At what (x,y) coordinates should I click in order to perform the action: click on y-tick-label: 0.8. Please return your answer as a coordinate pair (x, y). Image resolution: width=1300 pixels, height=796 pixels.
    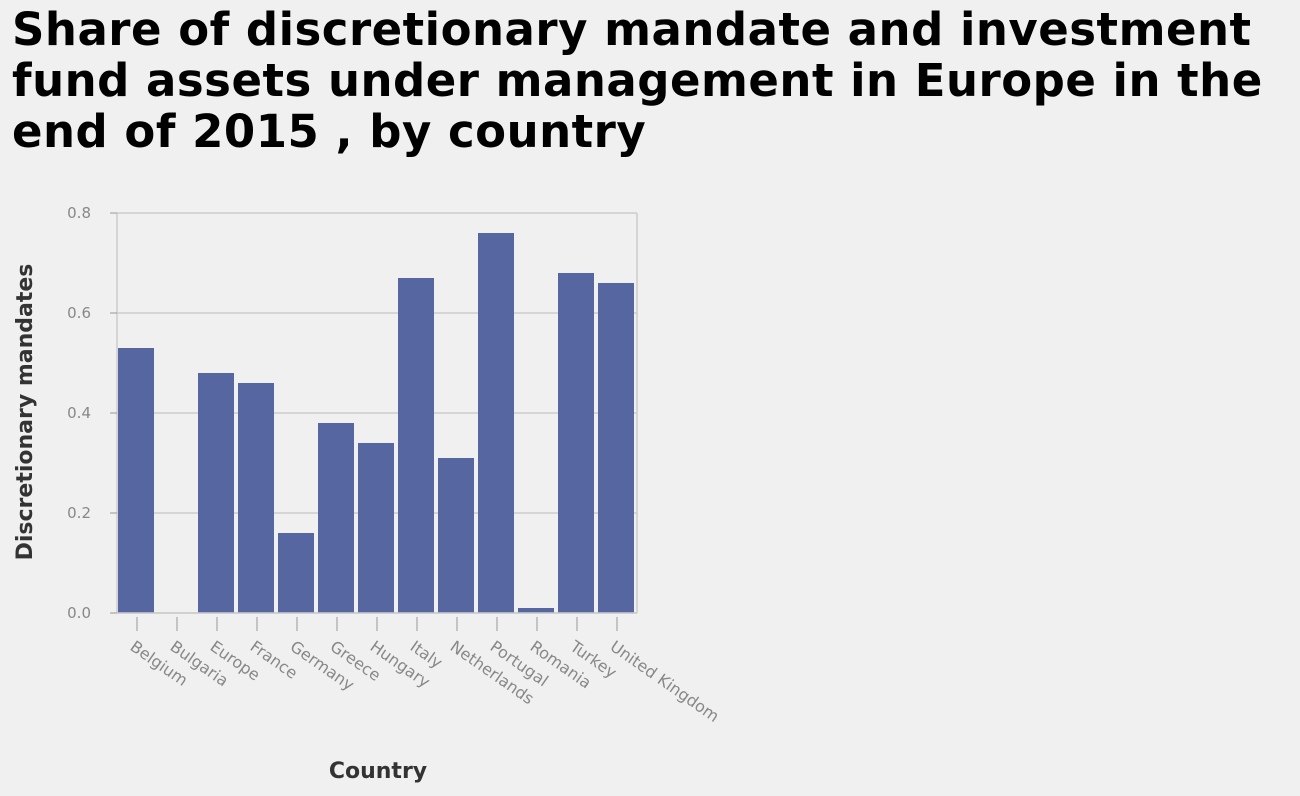
    Looking at the image, I should click on (79, 213).